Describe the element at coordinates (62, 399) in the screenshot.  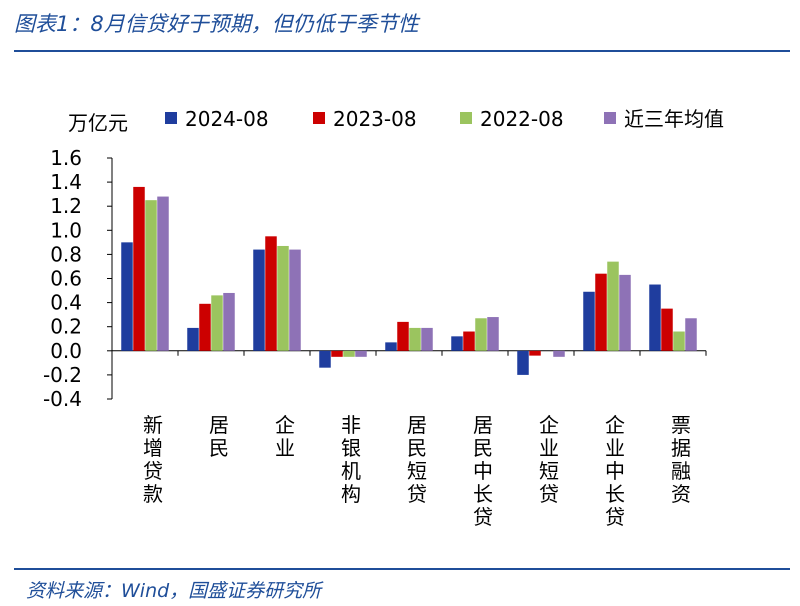
I see `y-tick-label: -0.4` at that location.